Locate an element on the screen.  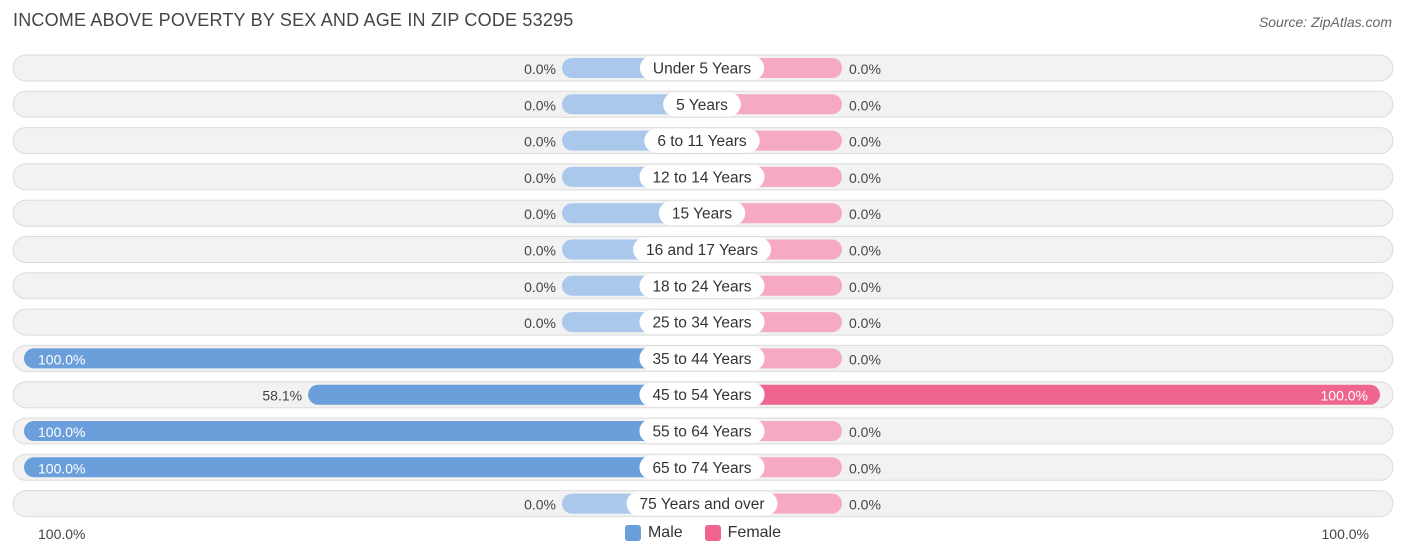
chart-row: 0.0% 0.0% 5 Years is located at coordinates (703, 104).